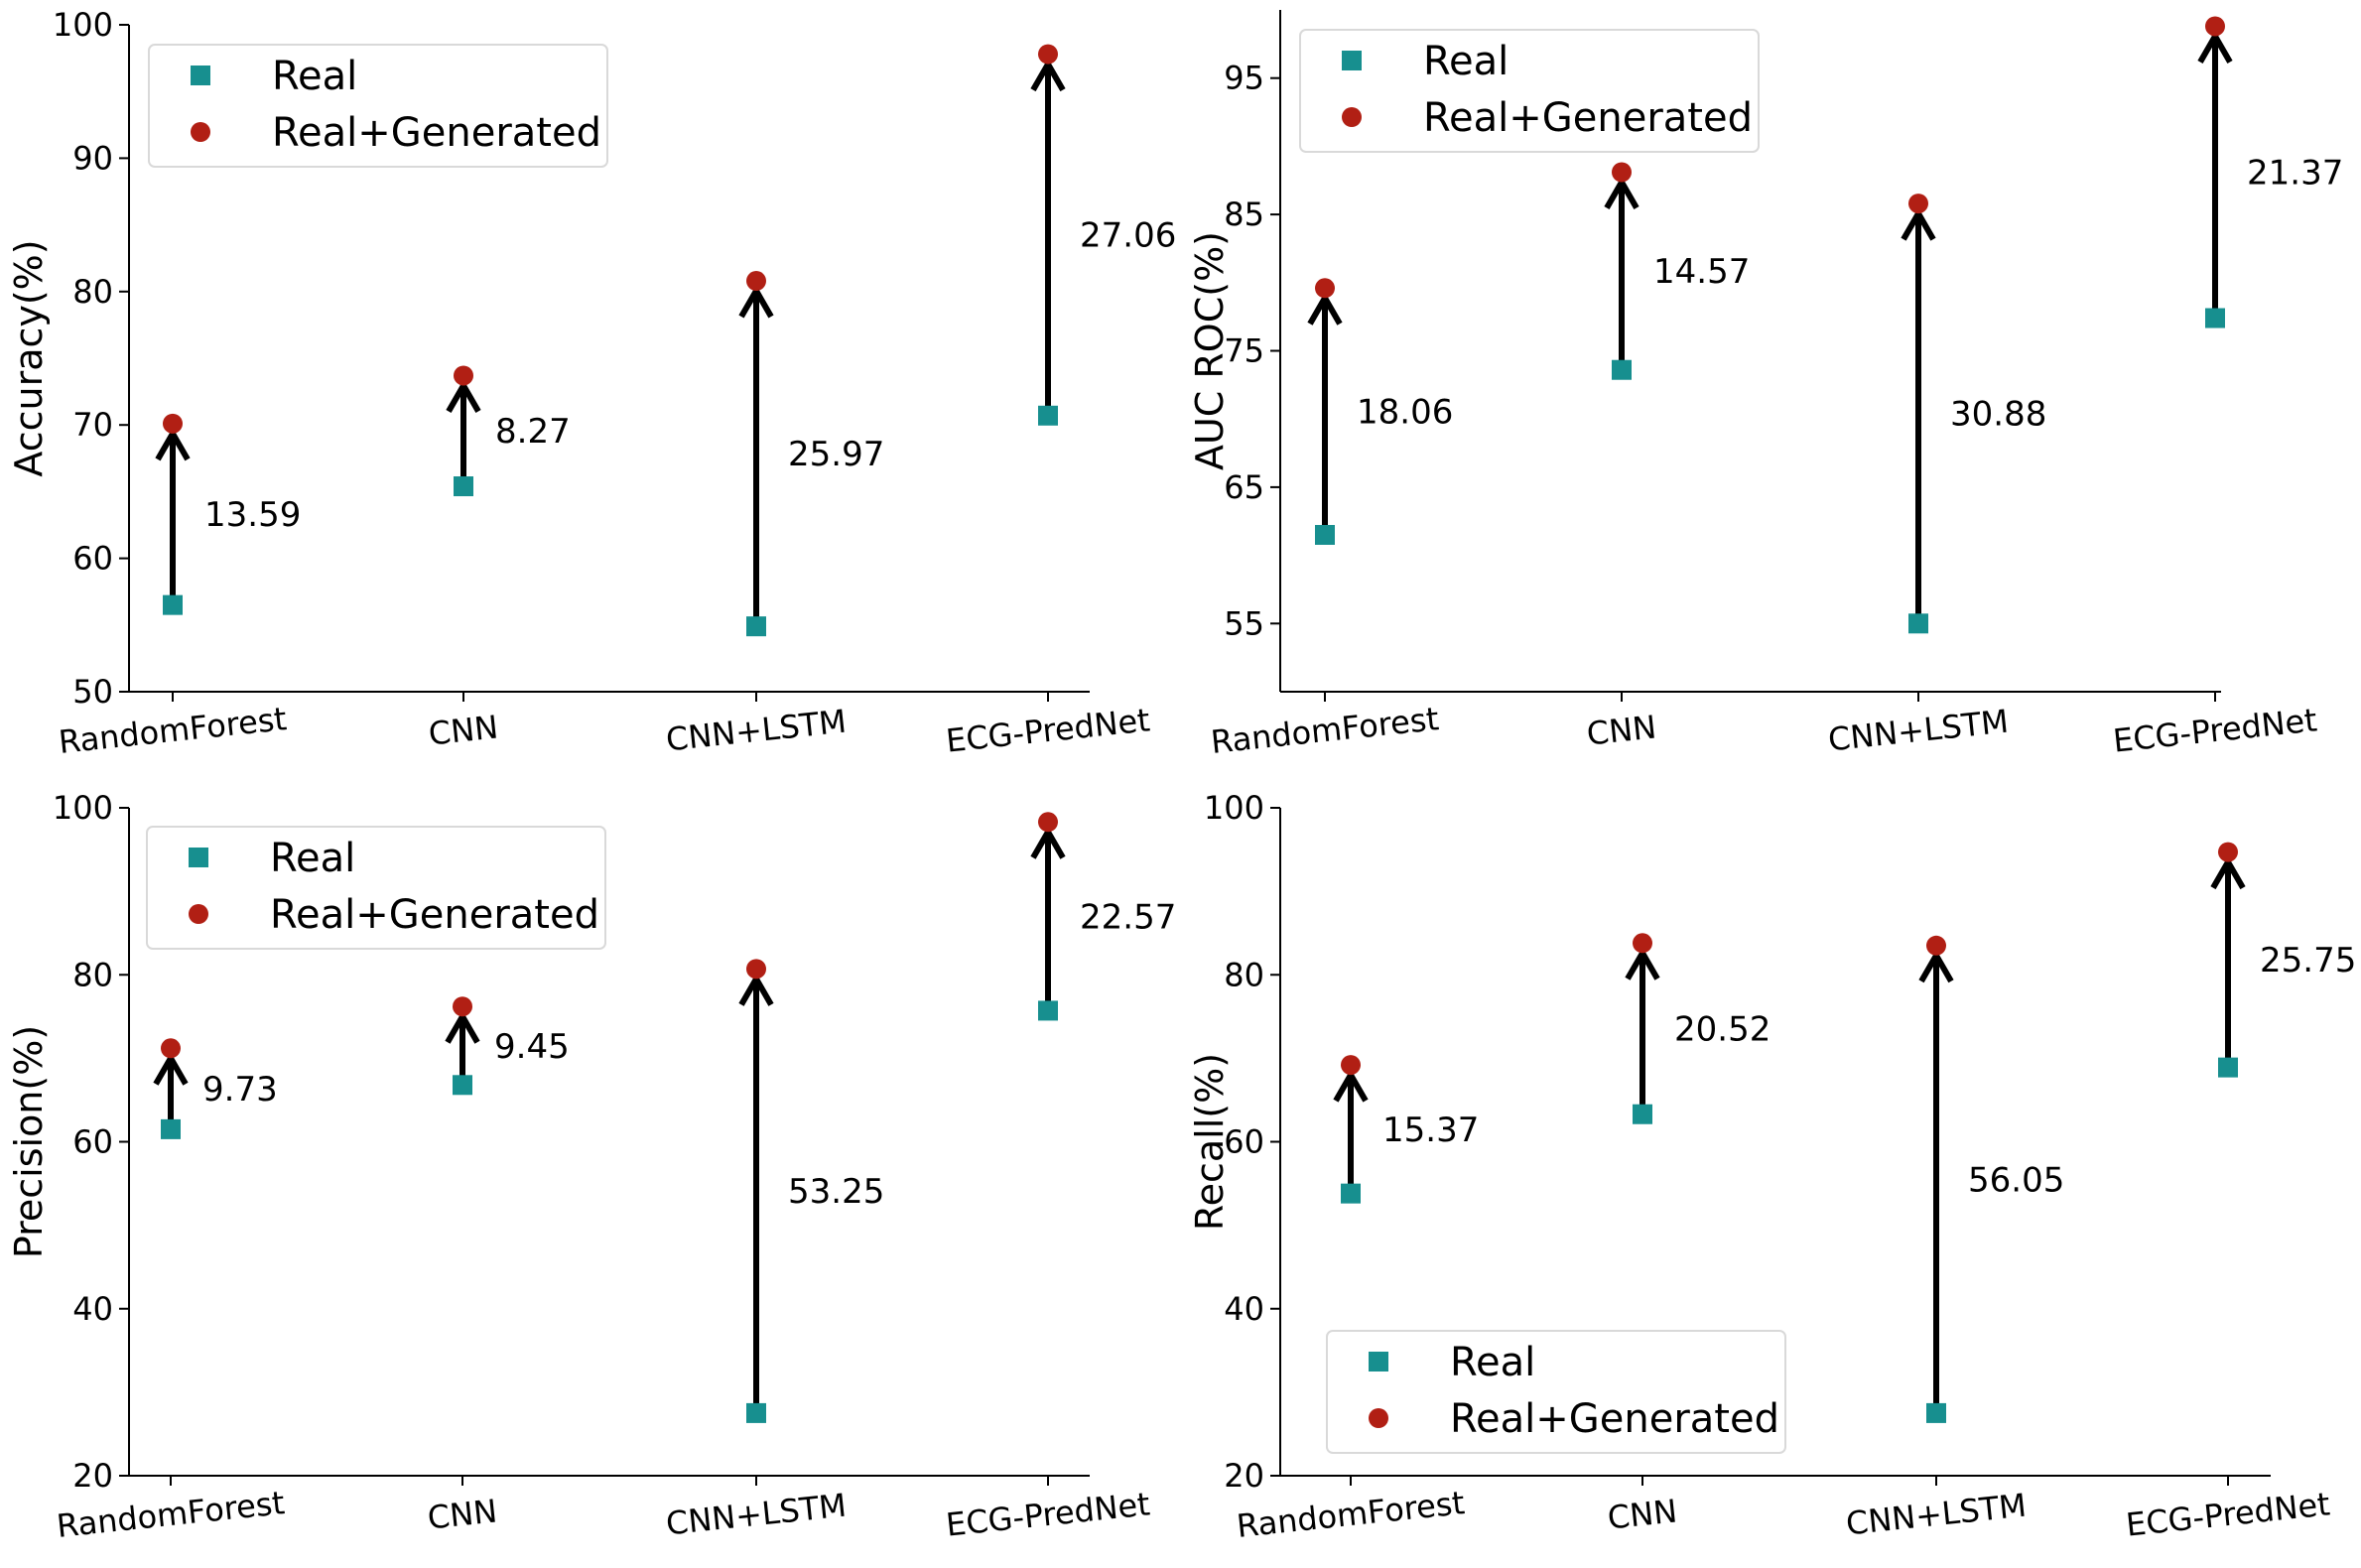 This screenshot has height=1568, width=2361. I want to click on delta-label: 20.52, so click(1722, 1030).